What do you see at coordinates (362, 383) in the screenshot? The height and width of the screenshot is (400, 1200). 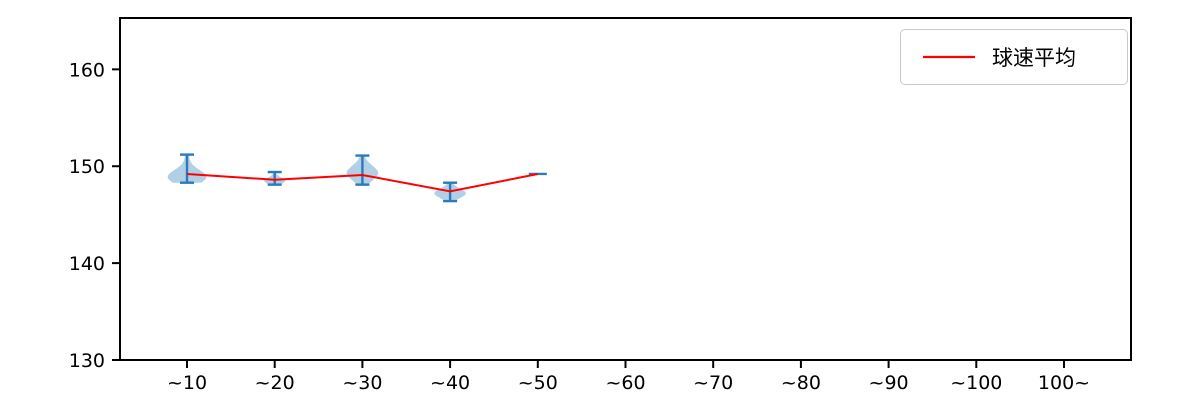 I see `x-tick-label: ~30` at bounding box center [362, 383].